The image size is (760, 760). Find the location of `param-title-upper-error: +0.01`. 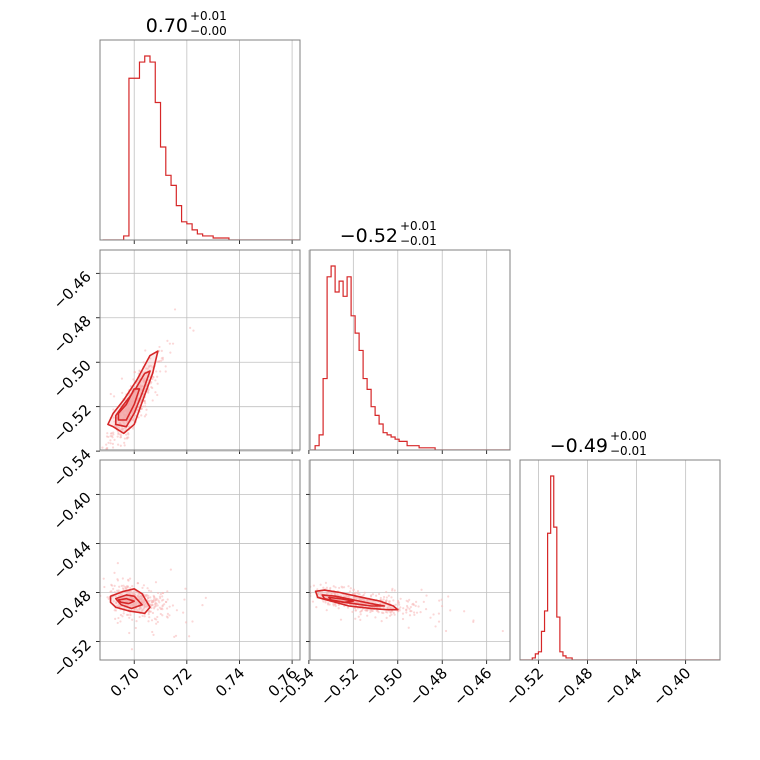

param-title-upper-error: +0.01 is located at coordinates (418, 226).